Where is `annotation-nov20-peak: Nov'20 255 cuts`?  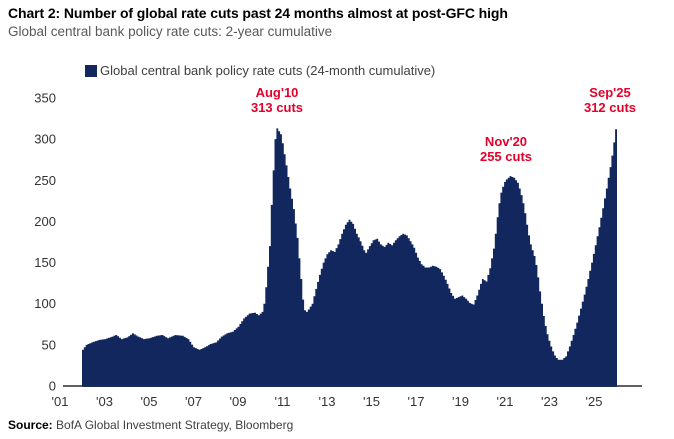
annotation-nov20-peak: Nov'20 255 cuts is located at coordinates (506, 149).